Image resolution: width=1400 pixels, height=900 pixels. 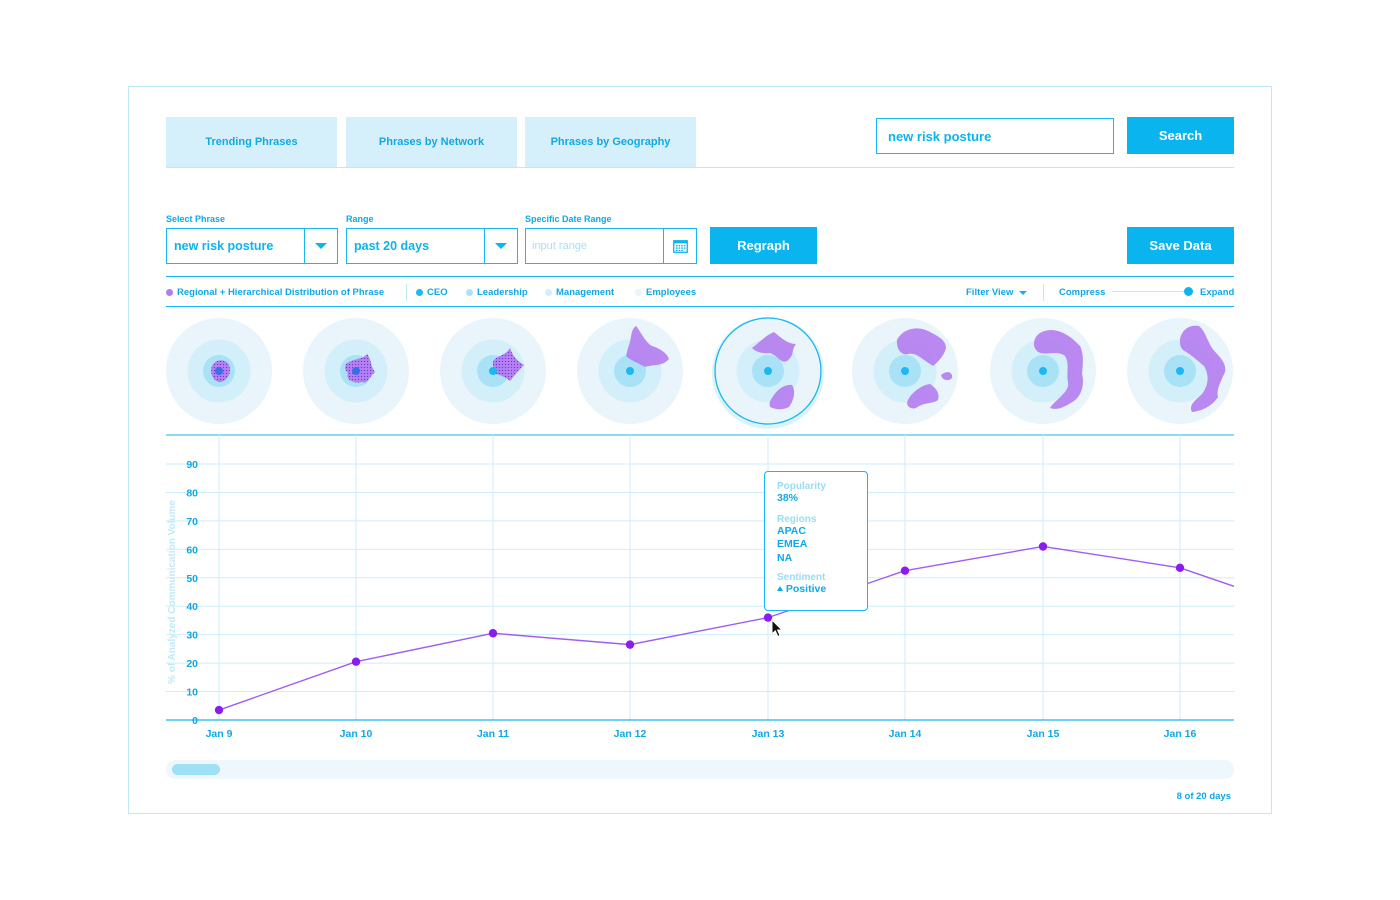 I want to click on legend-employees: Employees, so click(x=665, y=292).